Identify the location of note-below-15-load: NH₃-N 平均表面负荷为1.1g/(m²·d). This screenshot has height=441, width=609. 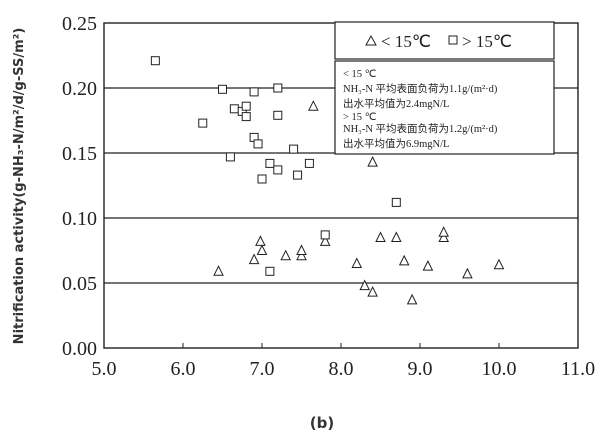
(420, 88).